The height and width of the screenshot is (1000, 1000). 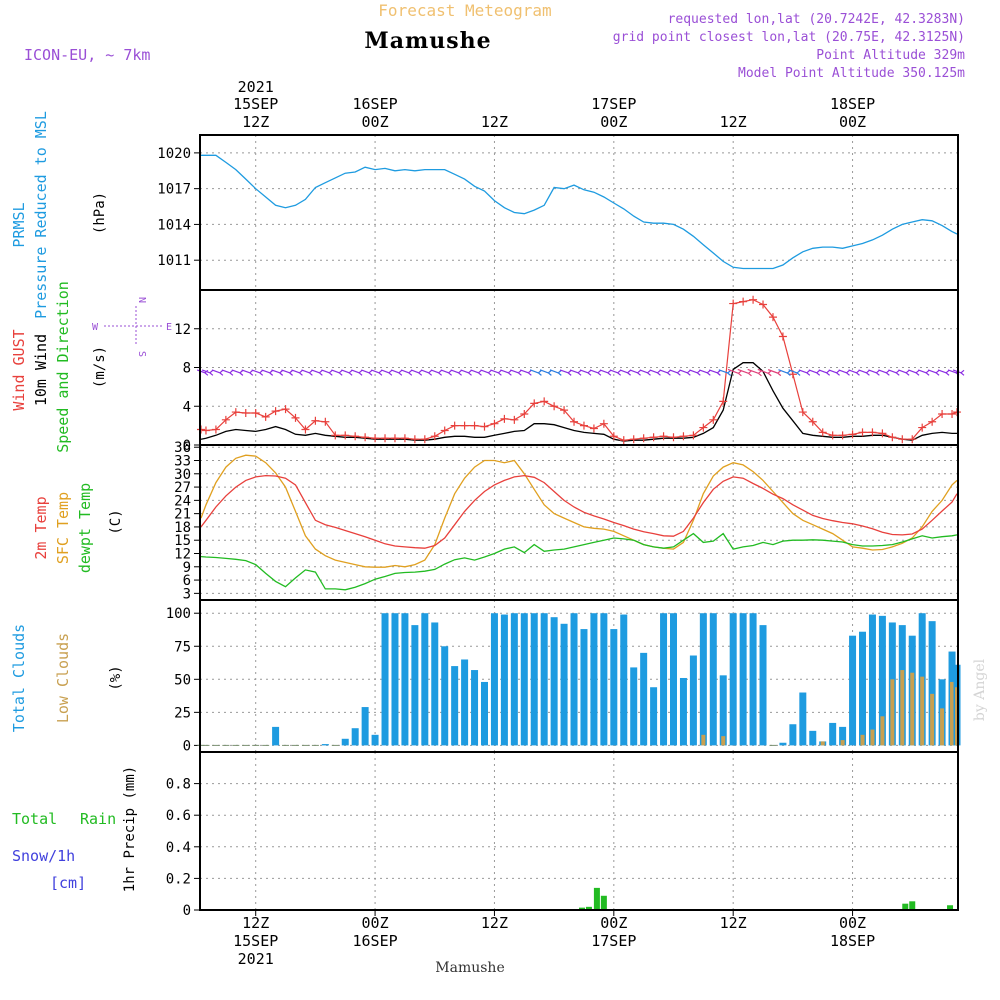 What do you see at coordinates (182, 713) in the screenshot?
I see `ytick-label: 25` at bounding box center [182, 713].